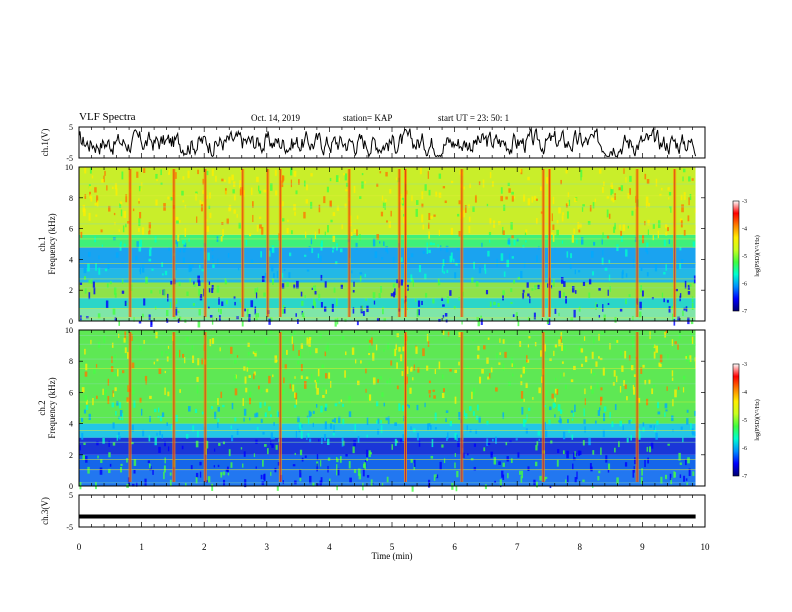 This screenshot has height=612, width=792. Describe the element at coordinates (69, 527) in the screenshot. I see `ch3-ytick-label: -5` at that location.